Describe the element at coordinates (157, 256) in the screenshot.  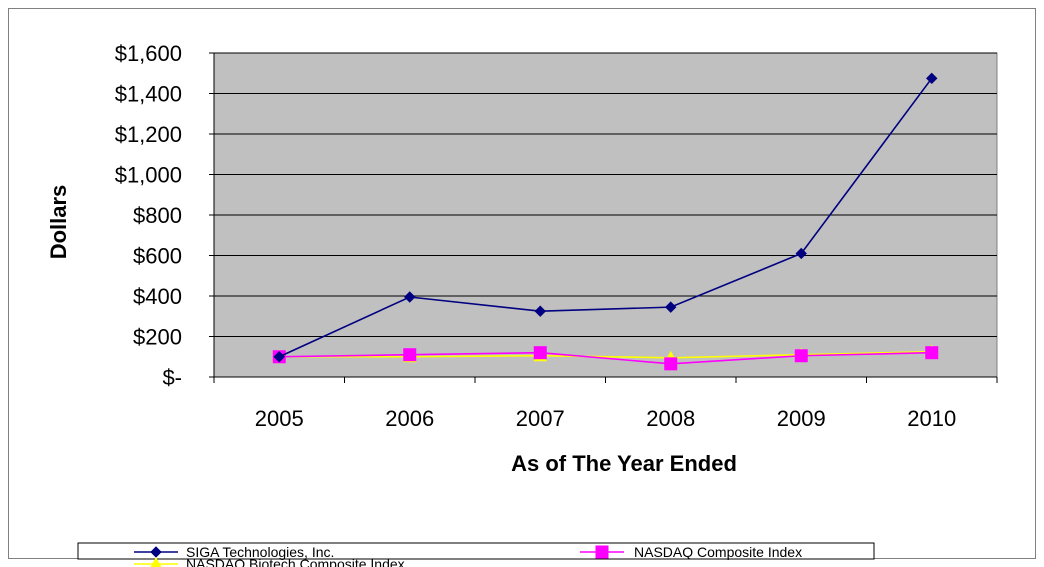
I see `y-tick-label: $600` at that location.